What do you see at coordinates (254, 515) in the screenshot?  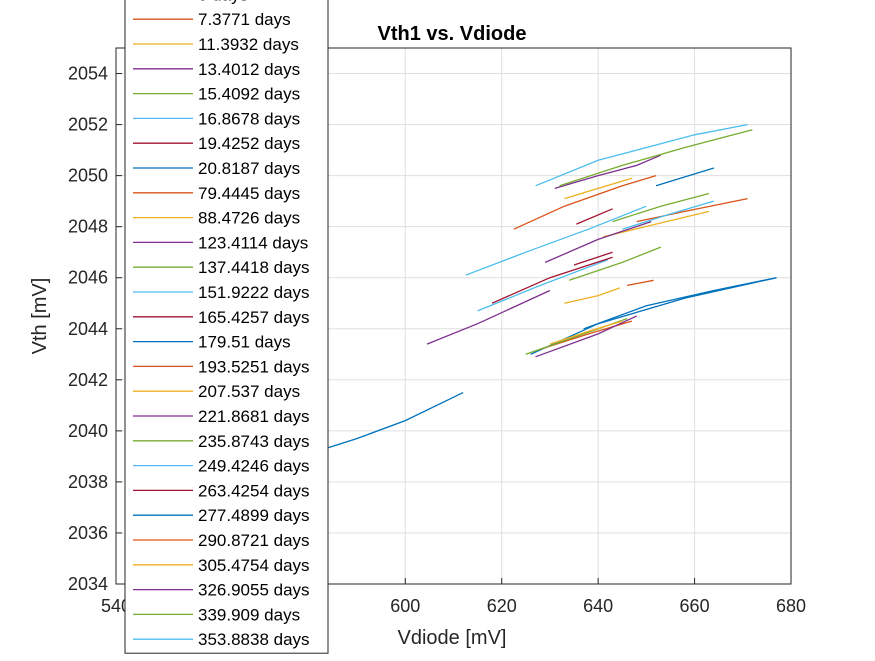 I see `legend-entry: 277.4899 days` at bounding box center [254, 515].